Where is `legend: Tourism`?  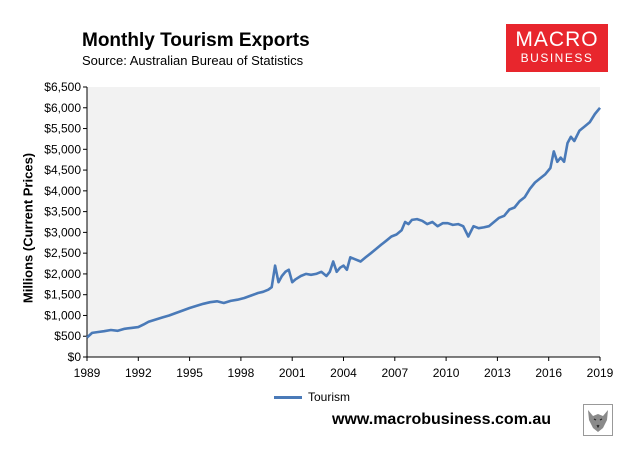
legend: Tourism is located at coordinates (312, 397).